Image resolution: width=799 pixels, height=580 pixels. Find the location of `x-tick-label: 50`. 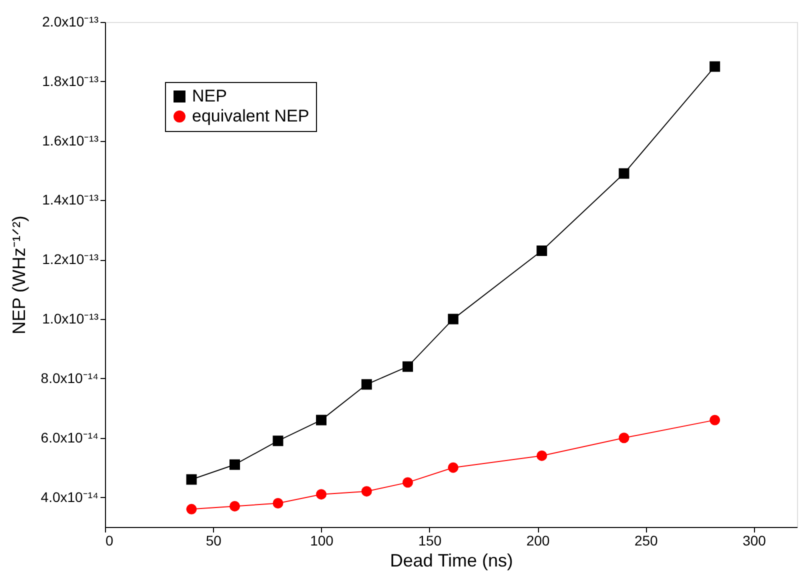

x-tick-label: 50 is located at coordinates (214, 540).